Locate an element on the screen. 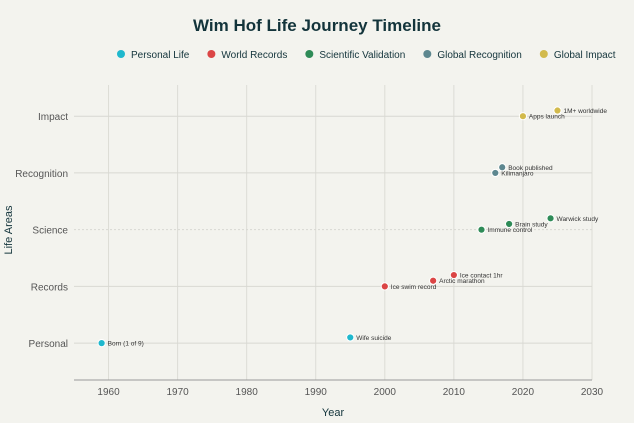  legend-label: Personal Life is located at coordinates (160, 55).